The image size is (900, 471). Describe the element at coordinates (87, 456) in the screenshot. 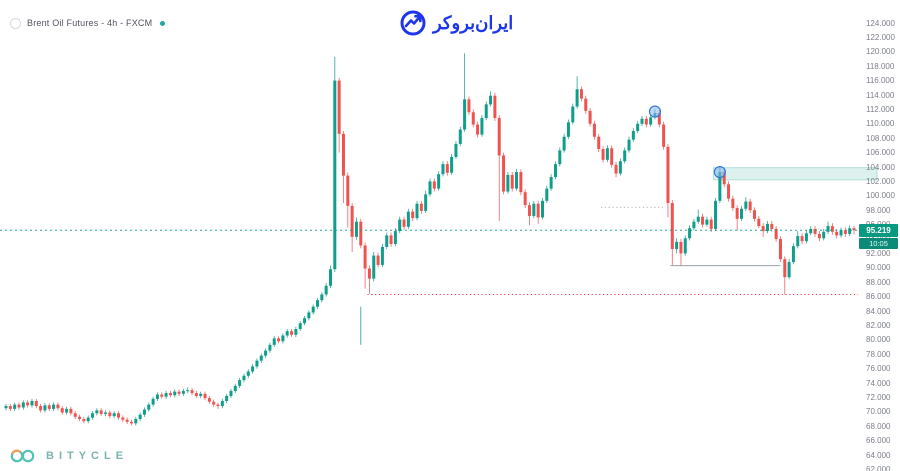

I see `watermark-text: BITYCLE` at that location.